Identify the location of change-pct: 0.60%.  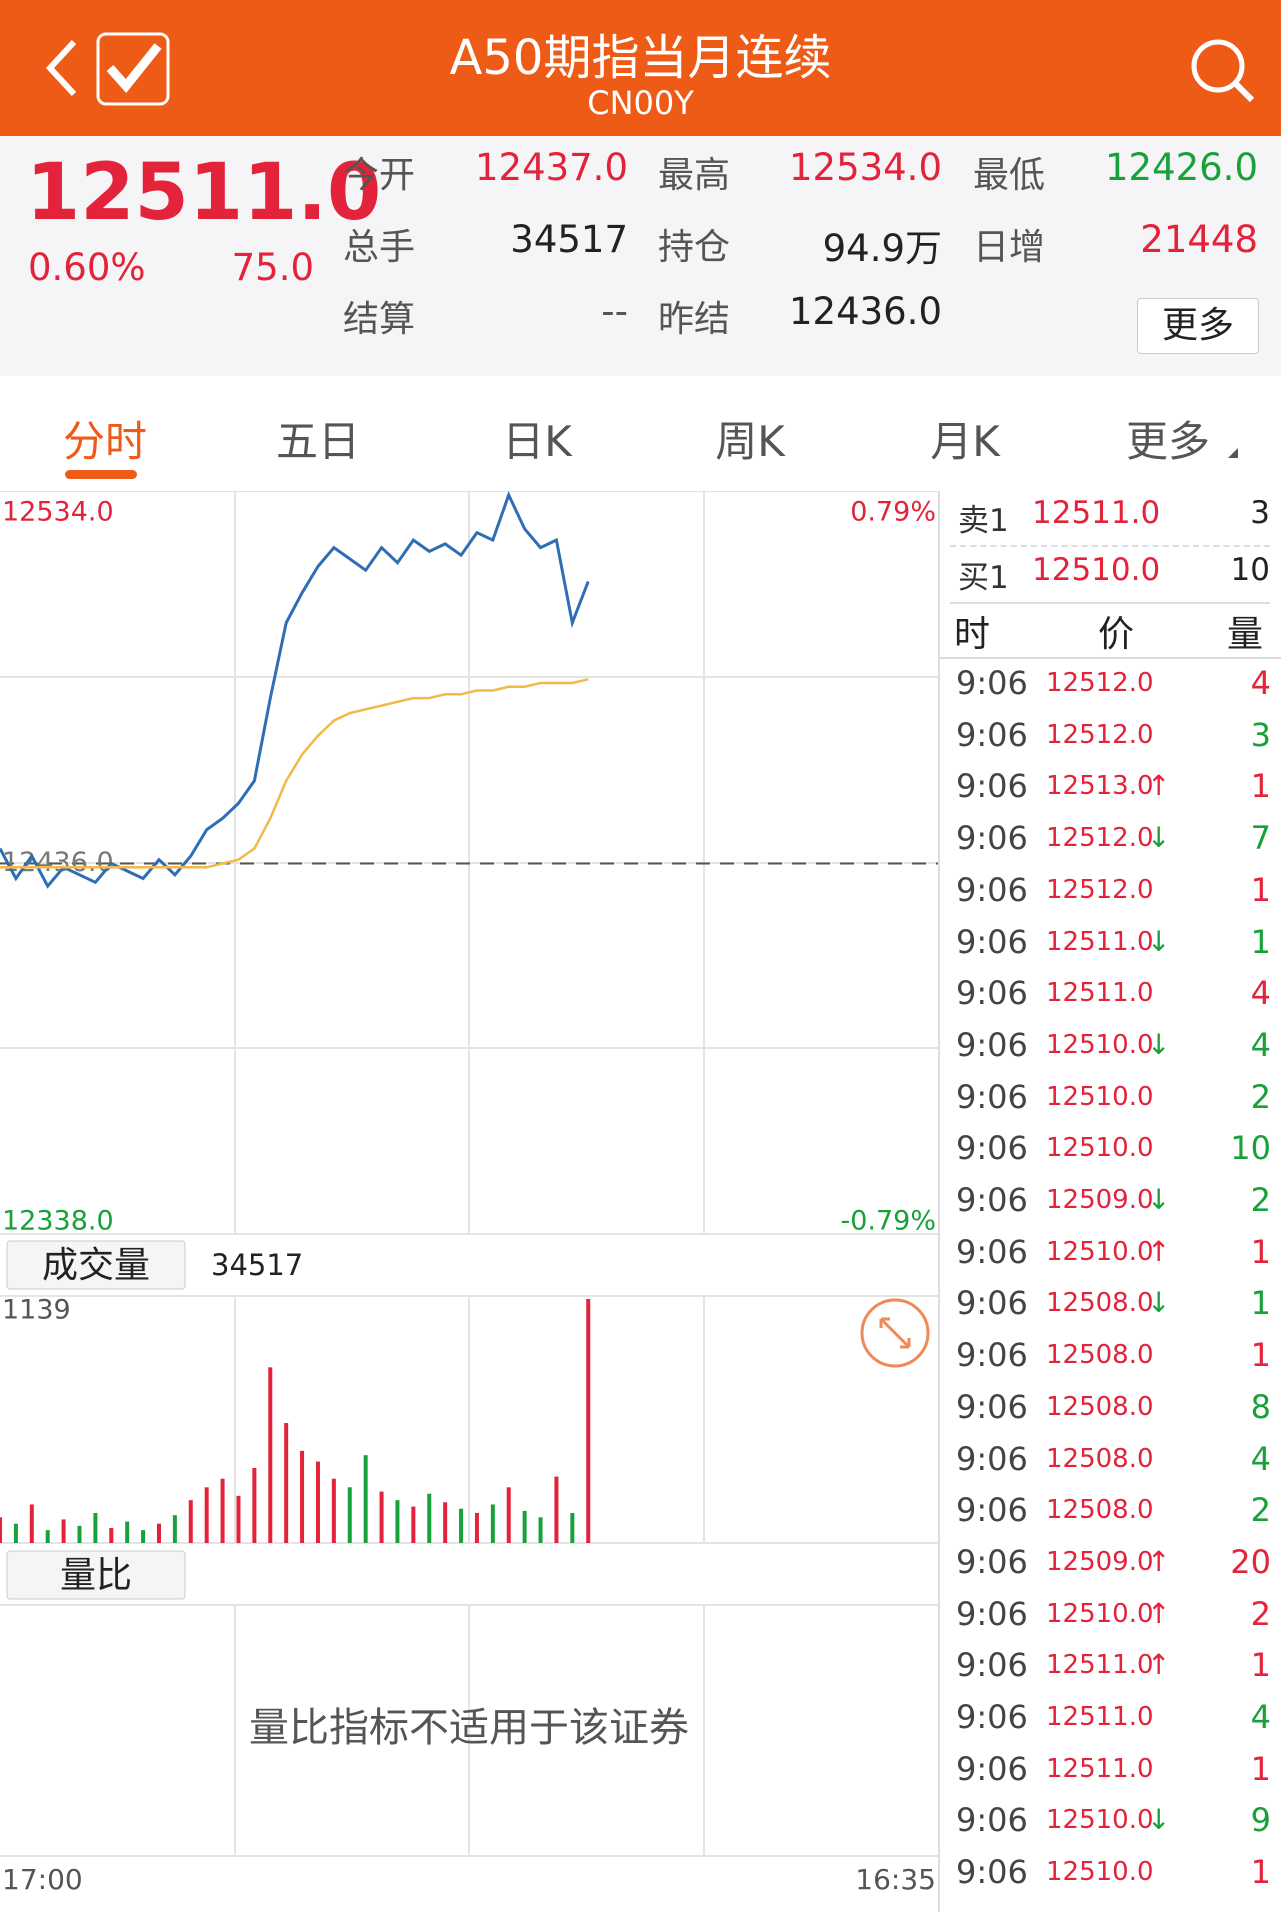
(87, 267).